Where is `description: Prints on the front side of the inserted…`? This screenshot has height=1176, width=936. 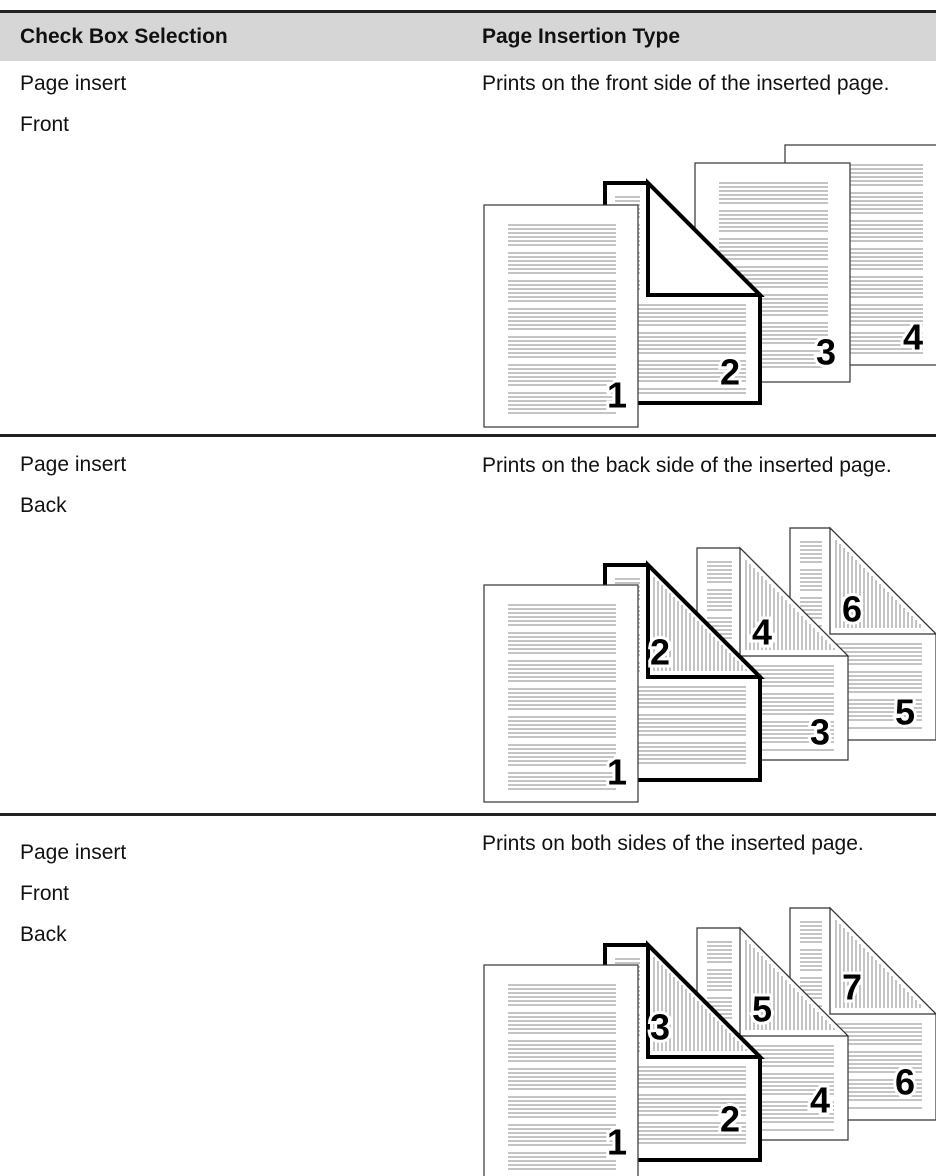 description: Prints on the front side of the inserted… is located at coordinates (686, 83).